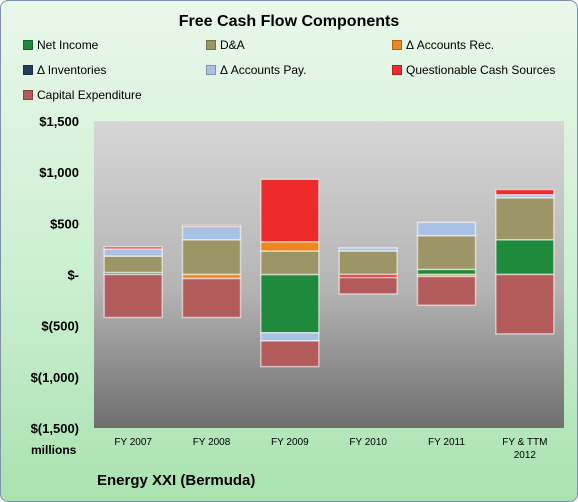  What do you see at coordinates (89, 95) in the screenshot?
I see `legend-label: Capital Expenditure` at bounding box center [89, 95].